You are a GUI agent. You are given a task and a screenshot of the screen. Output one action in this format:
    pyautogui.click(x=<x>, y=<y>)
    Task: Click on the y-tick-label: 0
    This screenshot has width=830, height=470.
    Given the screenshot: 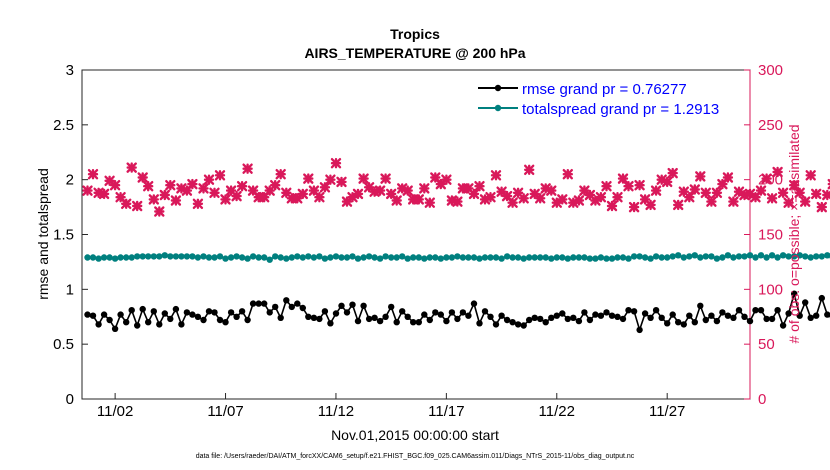 What is the action you would take?
    pyautogui.click(x=70, y=399)
    